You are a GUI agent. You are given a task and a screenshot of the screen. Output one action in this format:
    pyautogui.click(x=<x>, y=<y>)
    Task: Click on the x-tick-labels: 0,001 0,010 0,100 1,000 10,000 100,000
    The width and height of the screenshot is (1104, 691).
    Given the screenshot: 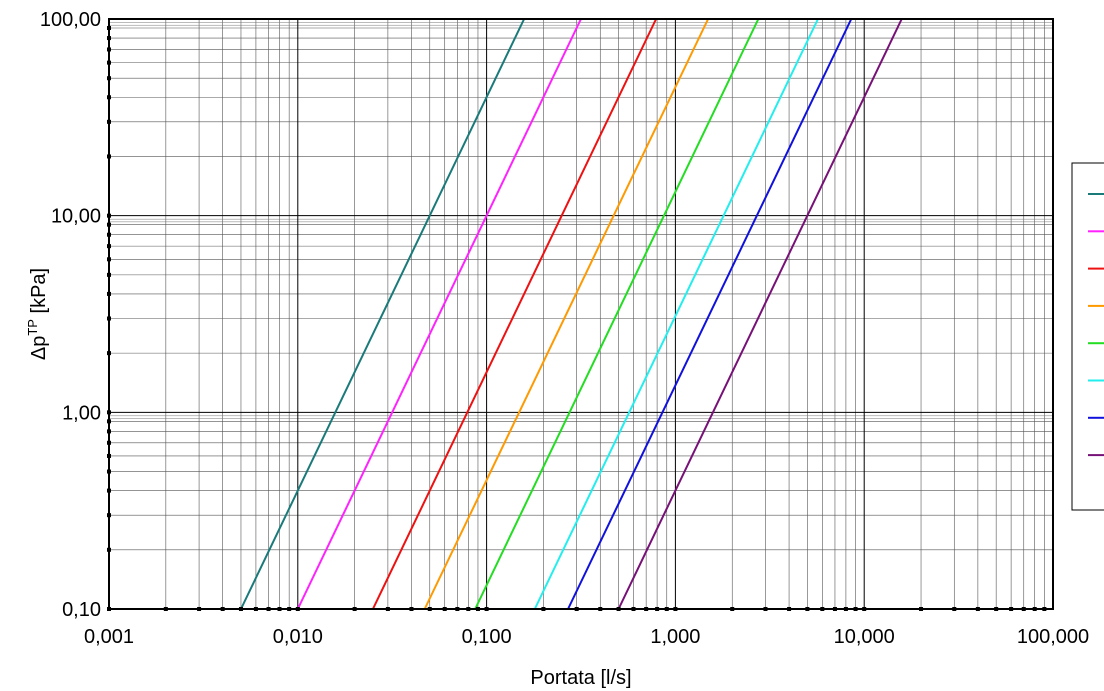 What is the action you would take?
    pyautogui.click(x=586, y=637)
    